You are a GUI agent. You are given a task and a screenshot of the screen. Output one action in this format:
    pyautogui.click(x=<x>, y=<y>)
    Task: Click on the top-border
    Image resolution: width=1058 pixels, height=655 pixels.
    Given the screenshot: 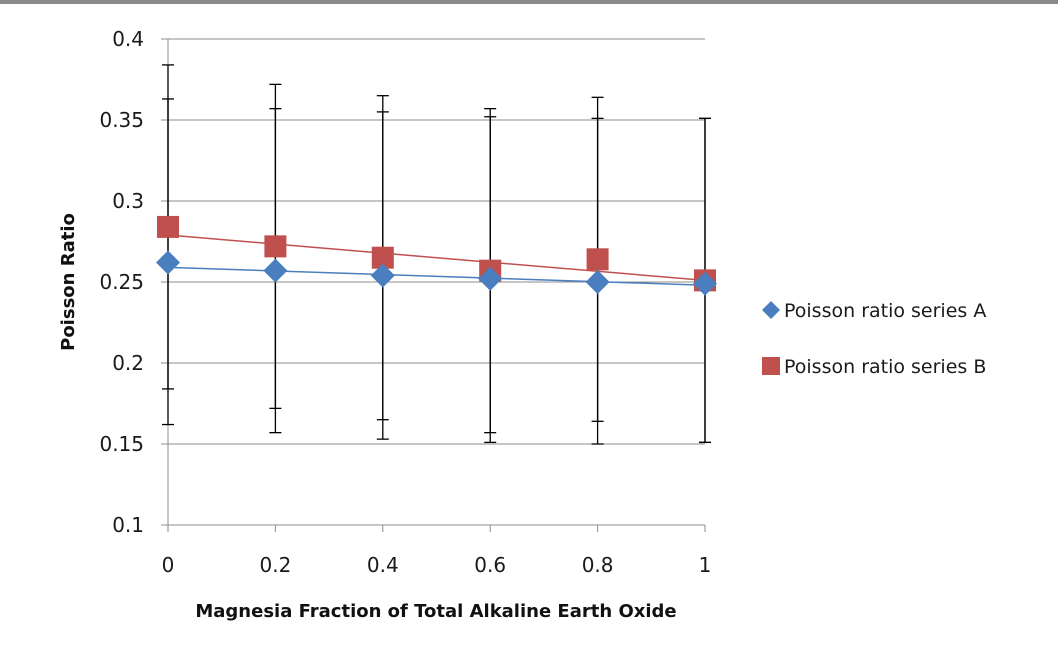 What is the action you would take?
    pyautogui.click(x=529, y=2)
    